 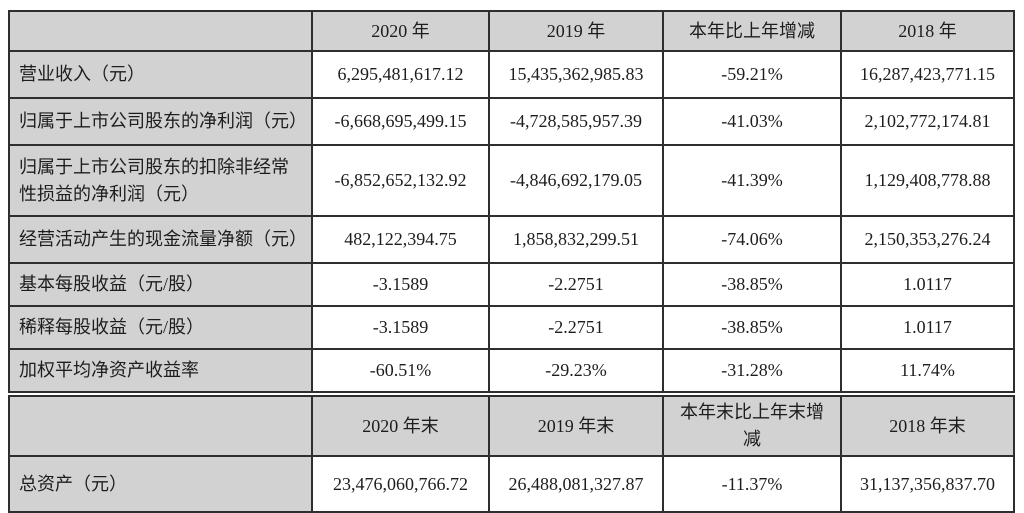 I want to click on cell-basic-eps-2018: 1.0117, so click(x=927, y=284).